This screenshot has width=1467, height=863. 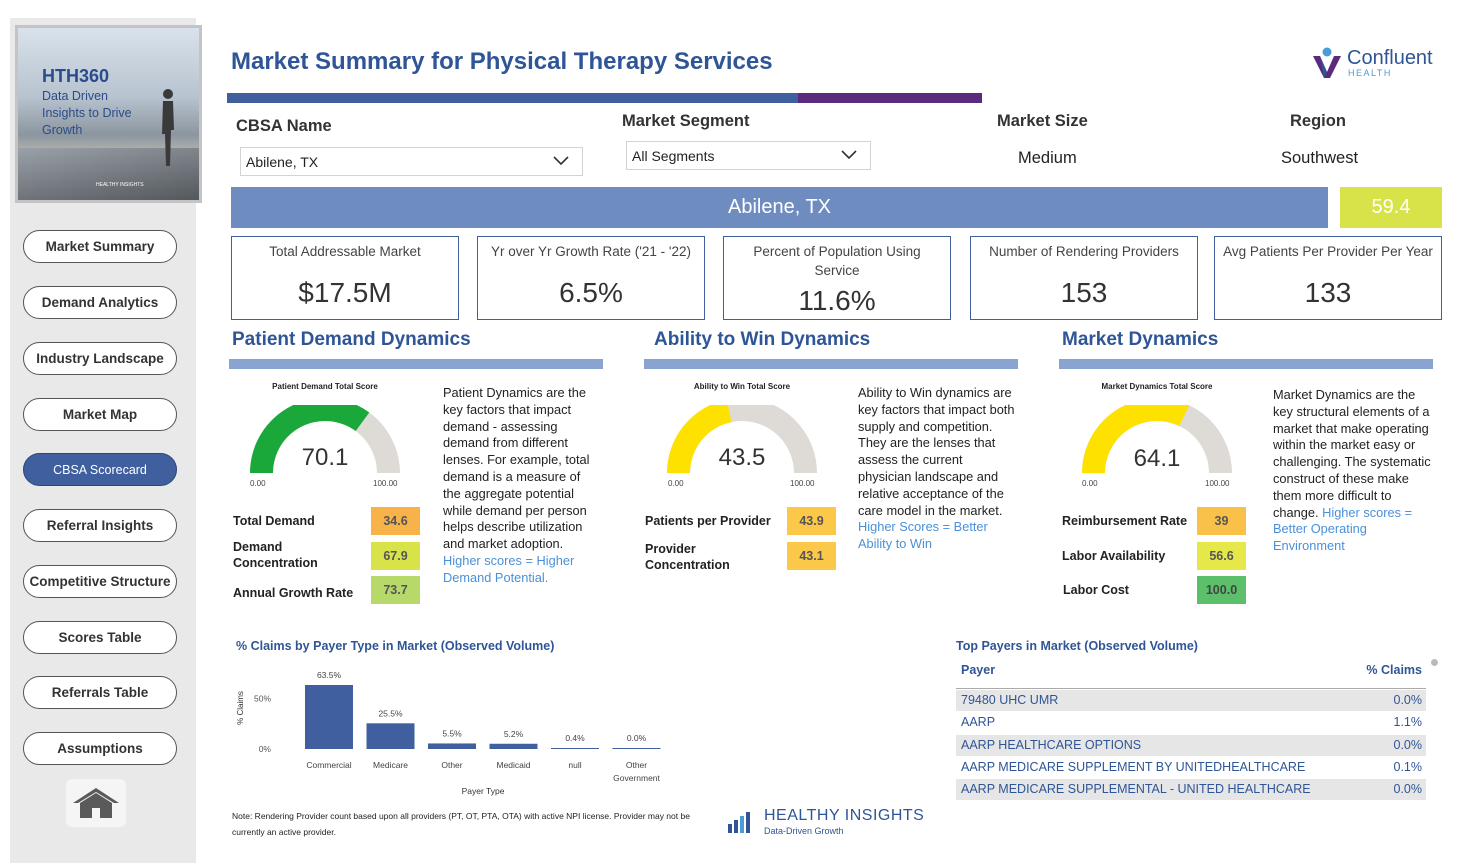 What do you see at coordinates (395, 590) in the screenshot?
I see `metric-value-annual-growth-rate: 73.7` at bounding box center [395, 590].